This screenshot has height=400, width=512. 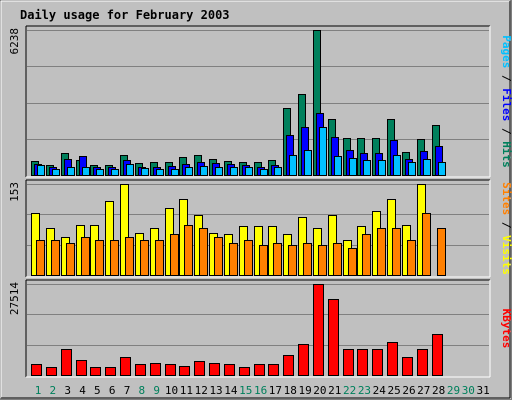 I want to click on legend-entry: Hits, so click(x=506, y=154).